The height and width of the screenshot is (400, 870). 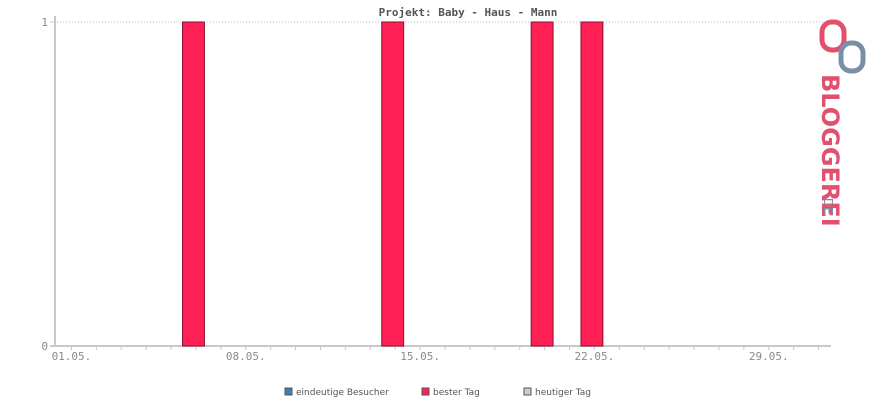 I want to click on logo-brand-text: BLOGGEREI, so click(x=830, y=150).